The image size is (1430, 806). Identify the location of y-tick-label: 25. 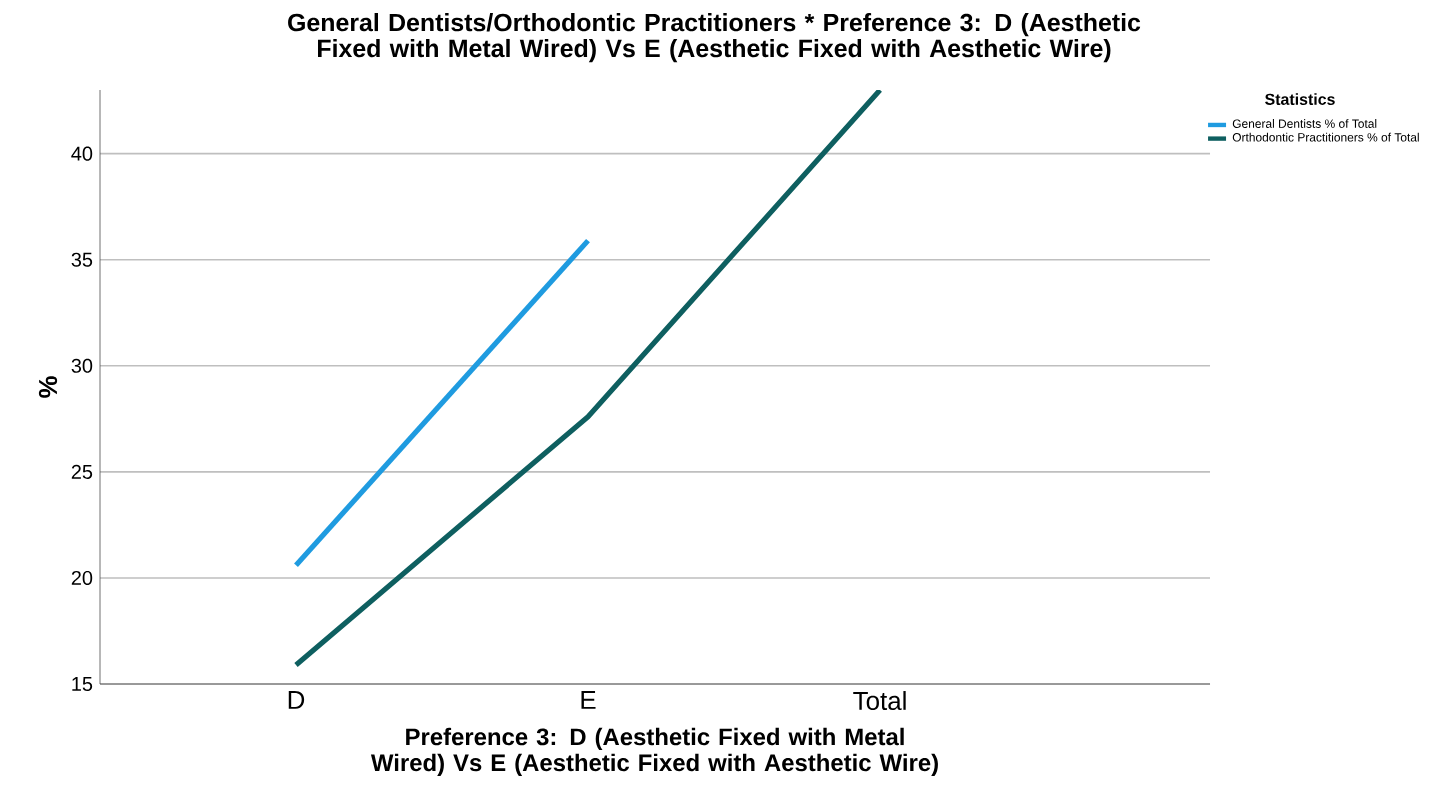
(82, 471).